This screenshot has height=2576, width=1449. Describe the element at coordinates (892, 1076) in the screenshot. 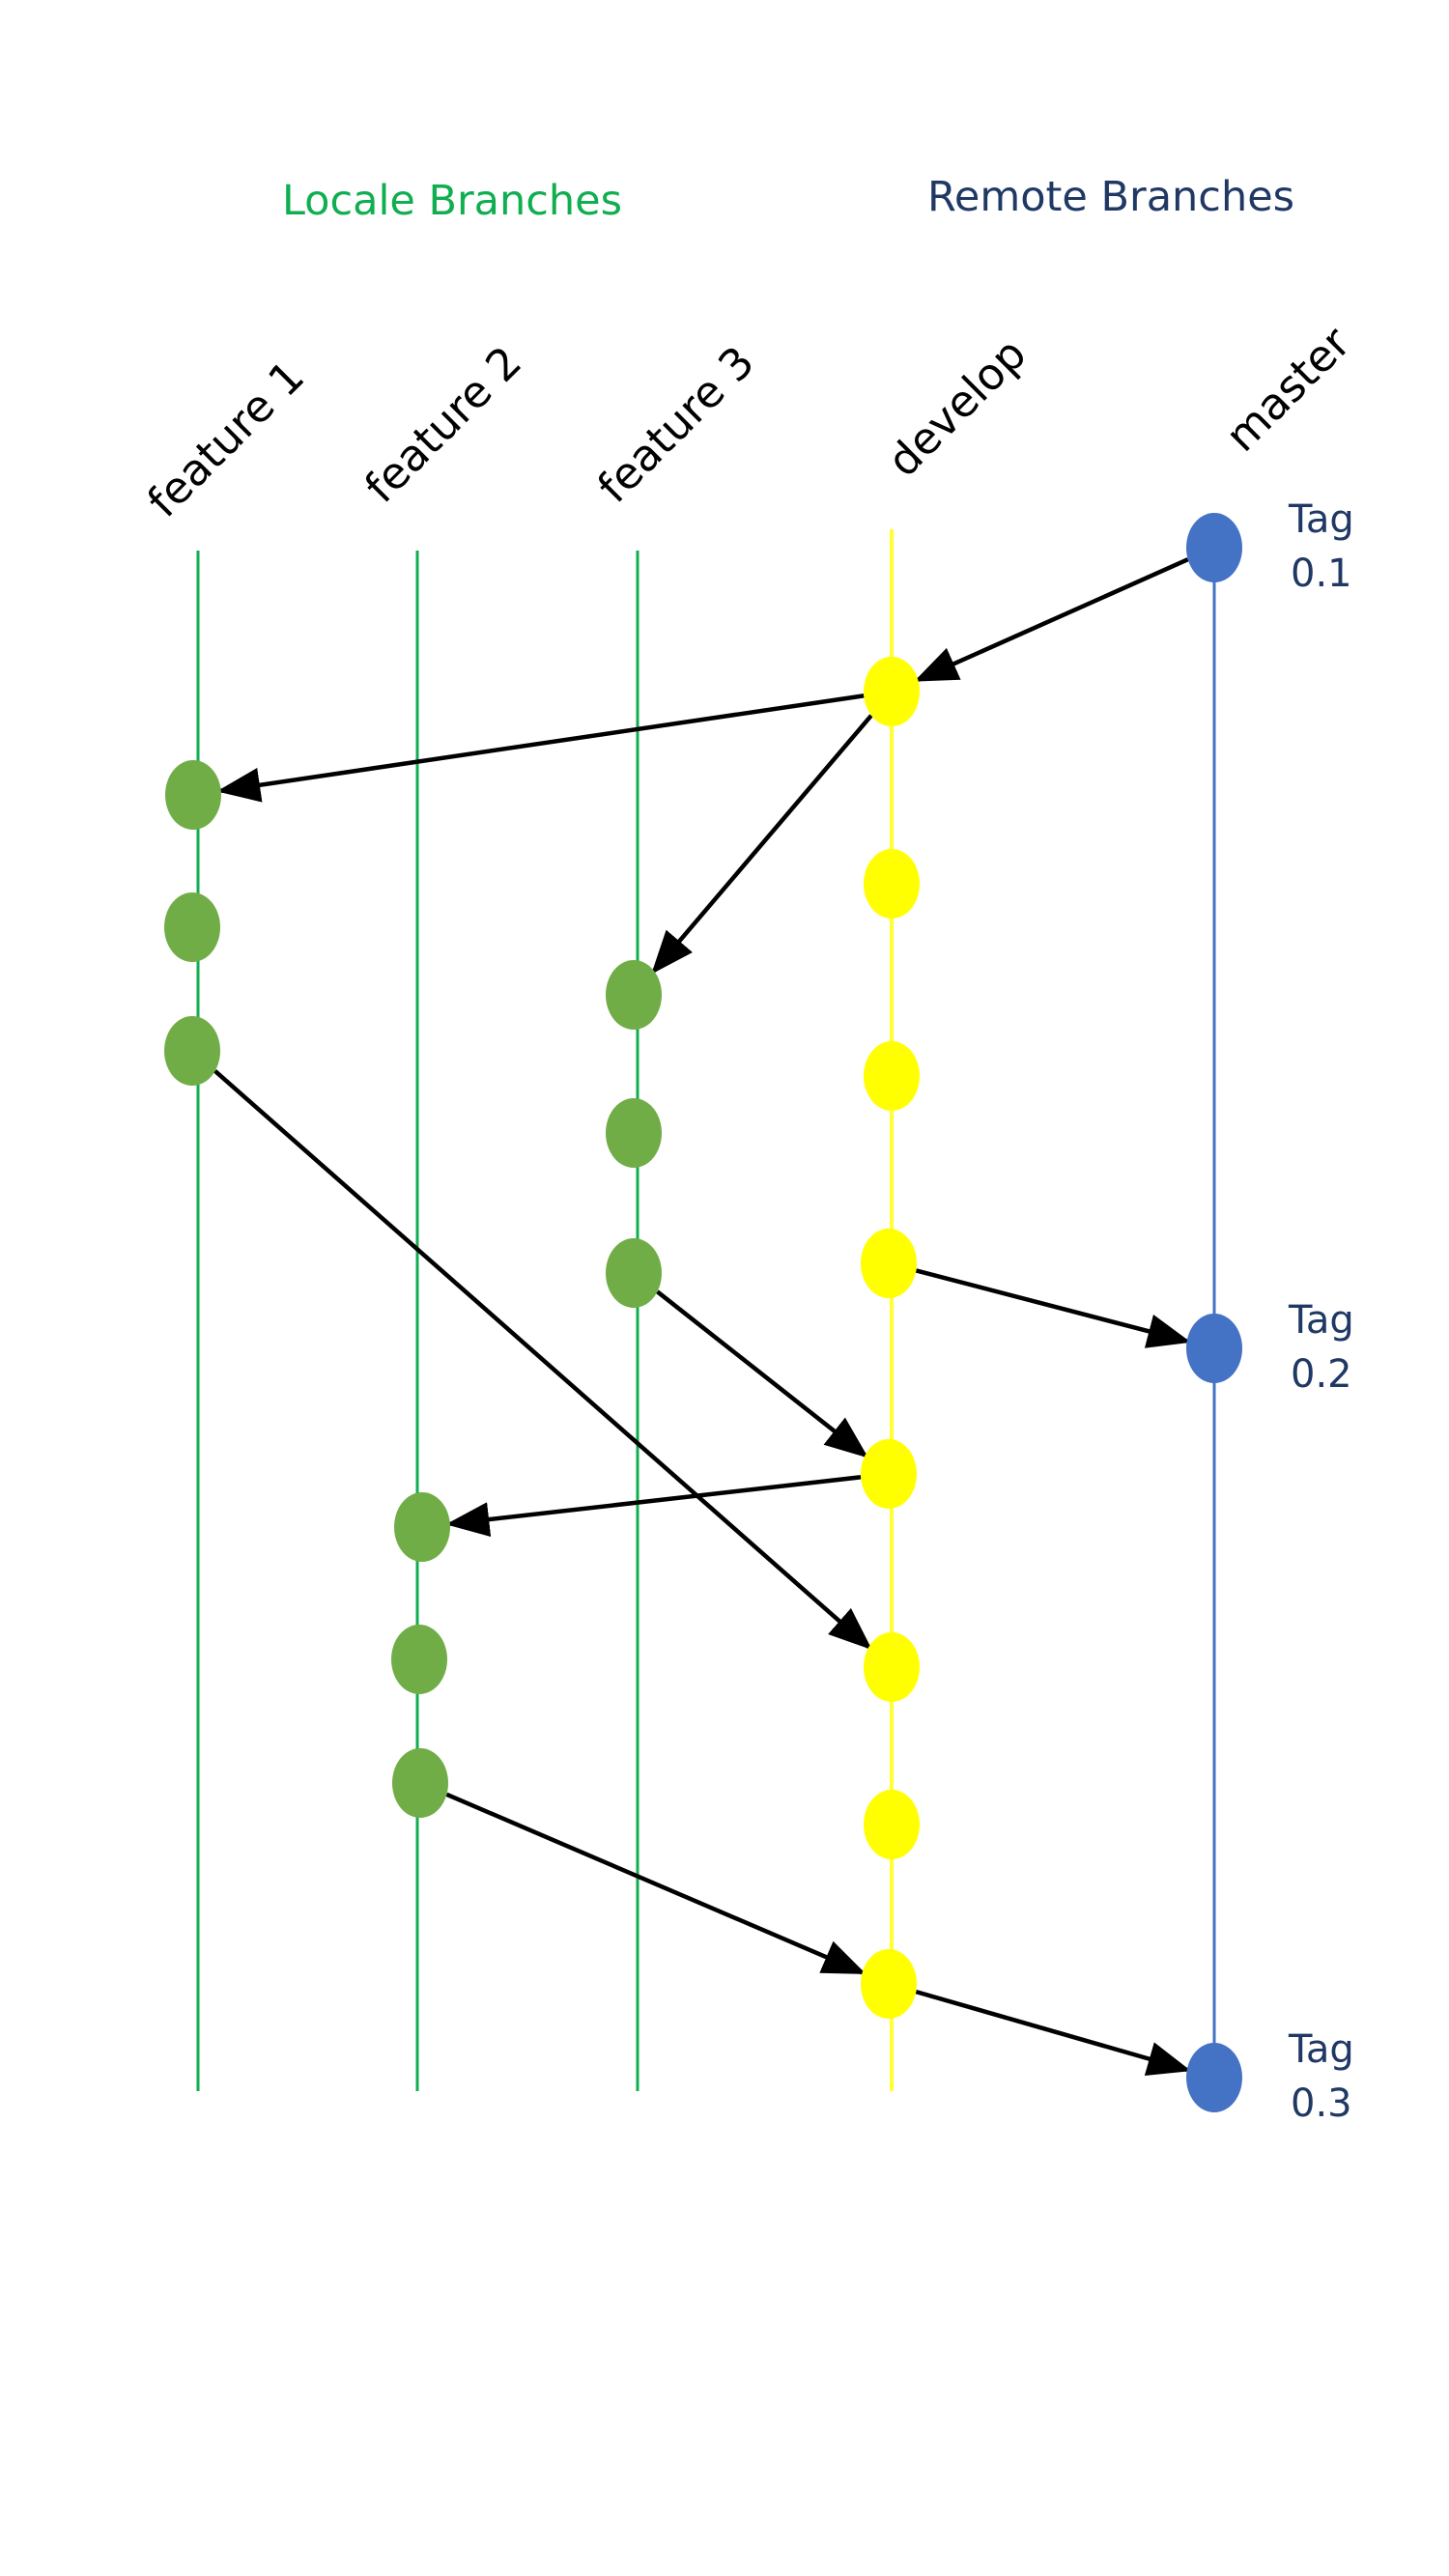

I see `commit-d-c3` at that location.